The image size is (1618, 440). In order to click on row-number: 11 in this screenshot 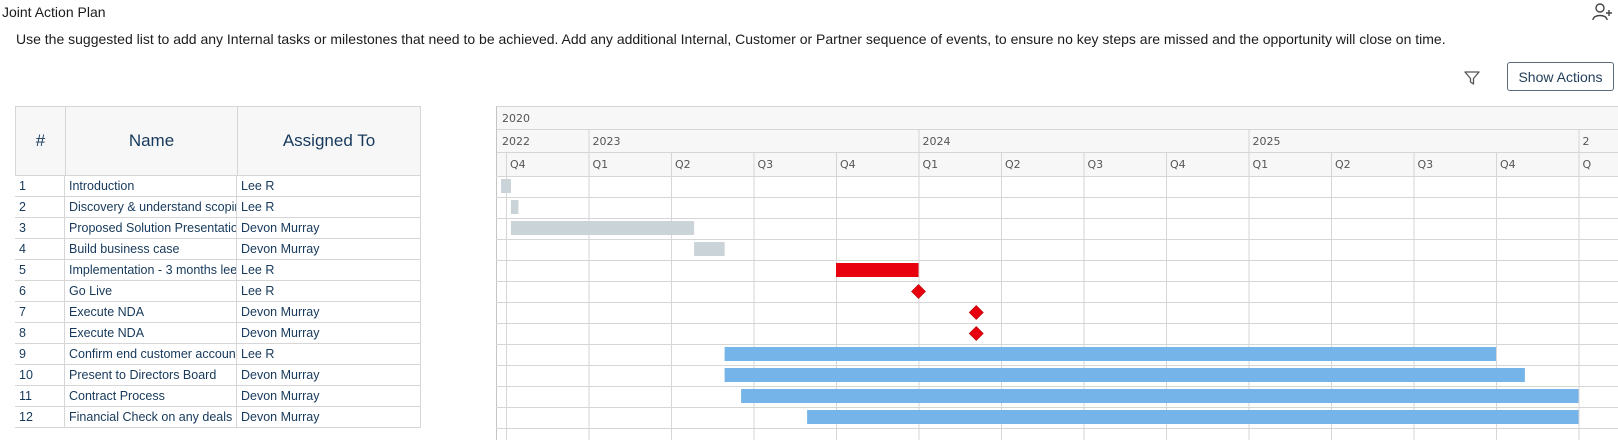, I will do `click(40, 396)`.